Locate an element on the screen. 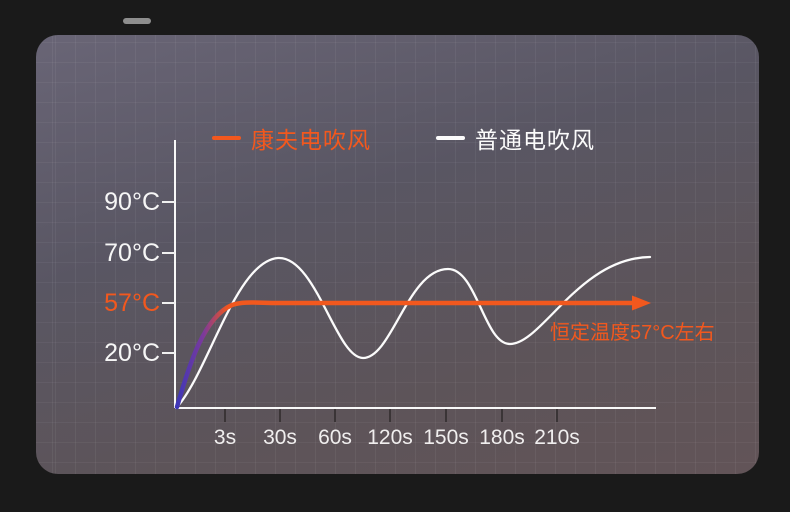 This screenshot has height=512, width=790. arrow-head-icon is located at coordinates (641, 303).